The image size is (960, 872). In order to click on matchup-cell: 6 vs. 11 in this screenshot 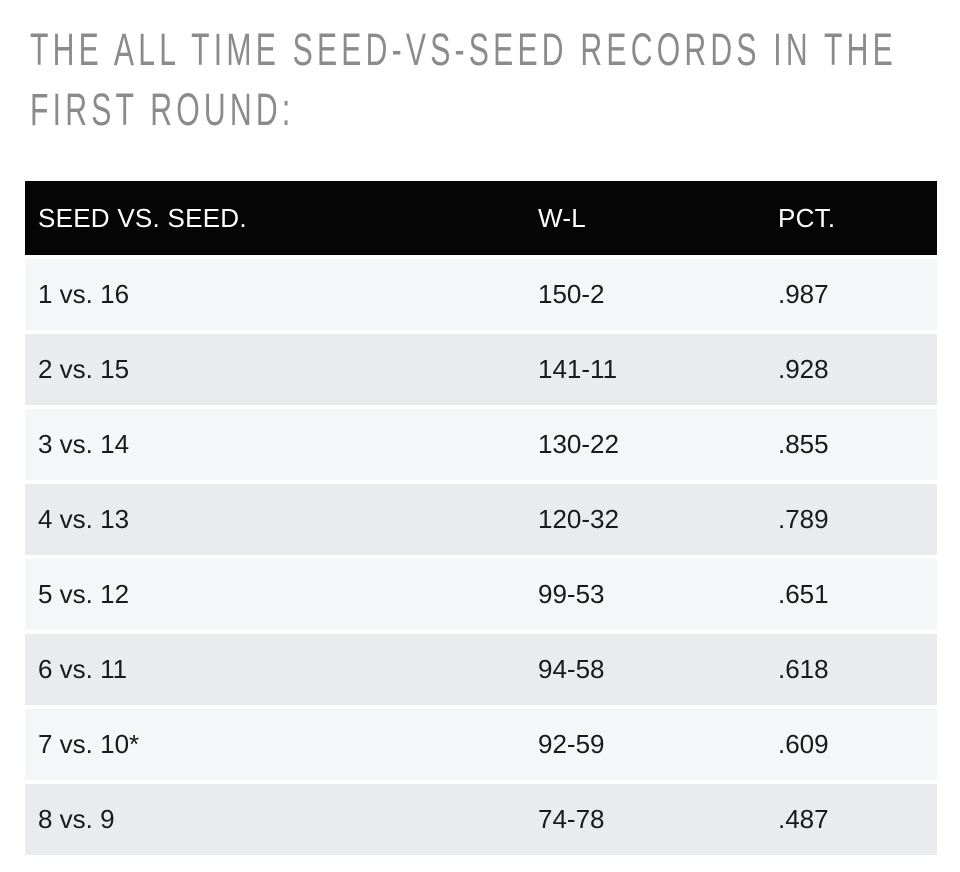, I will do `click(281, 669)`.